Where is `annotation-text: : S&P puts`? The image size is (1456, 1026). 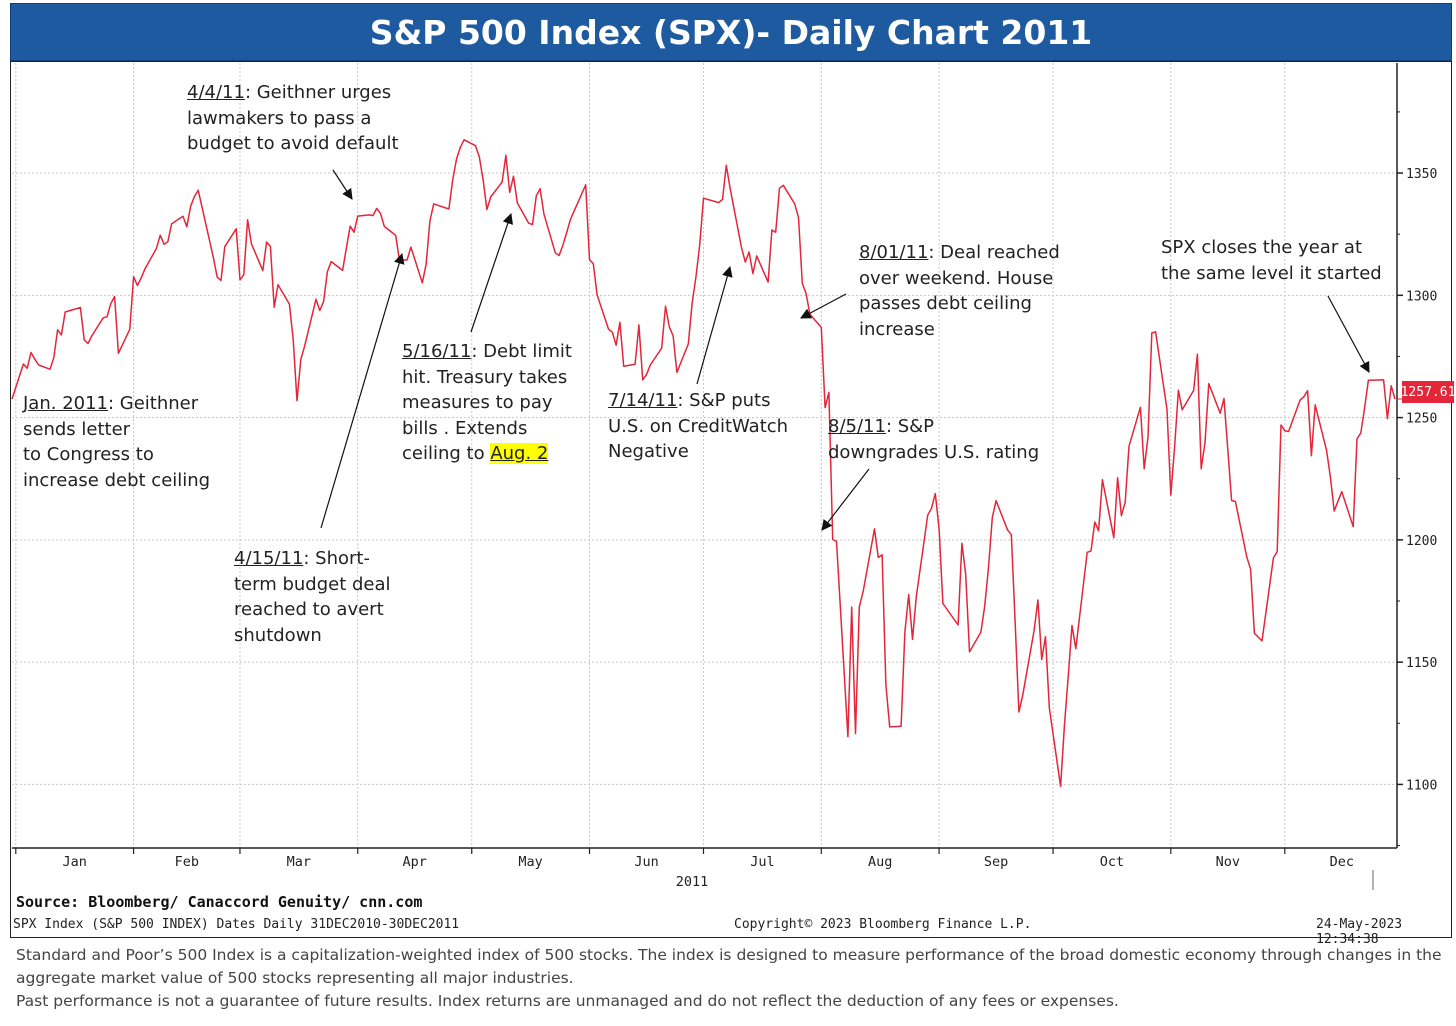 annotation-text: : S&P puts is located at coordinates (724, 400).